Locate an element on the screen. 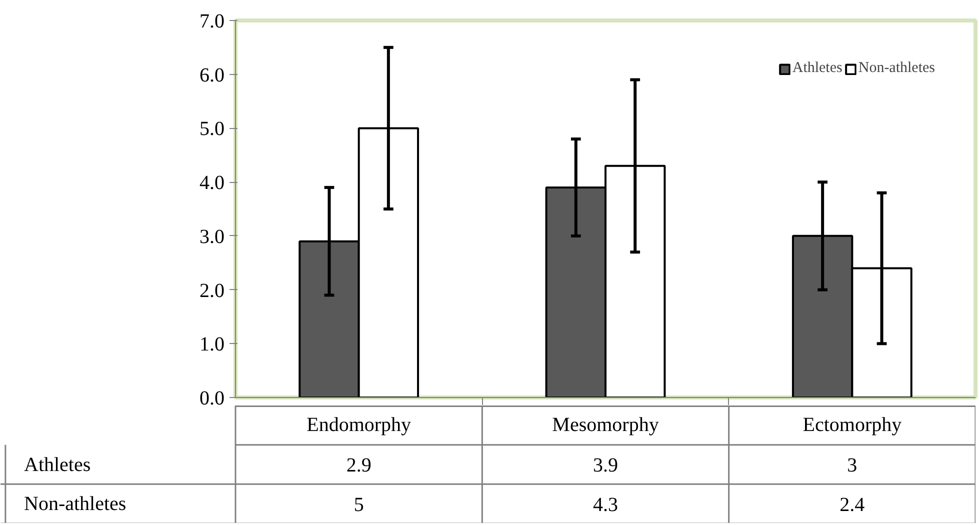 The width and height of the screenshot is (979, 525). data-label: 4.3 is located at coordinates (605, 505).